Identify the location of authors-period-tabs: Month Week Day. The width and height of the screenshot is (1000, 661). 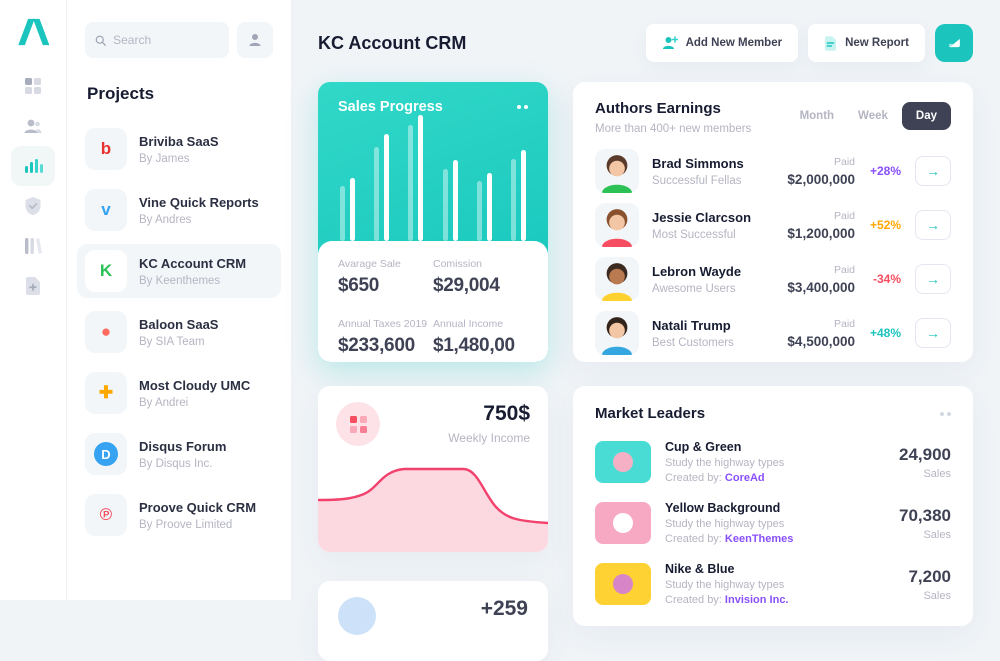
(870, 116).